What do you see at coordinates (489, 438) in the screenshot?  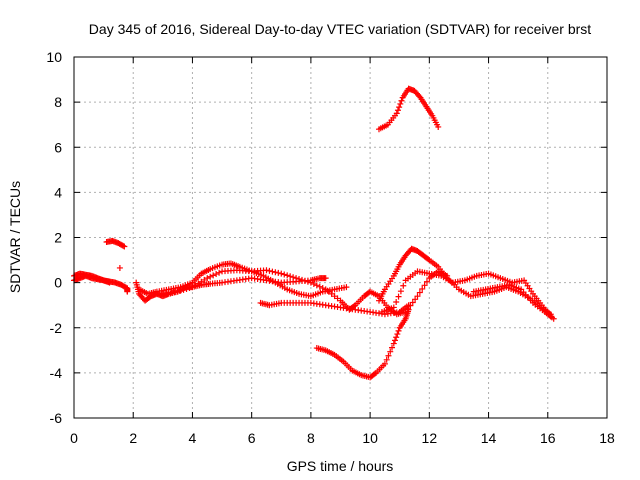 I see `x-tick-label: 14` at bounding box center [489, 438].